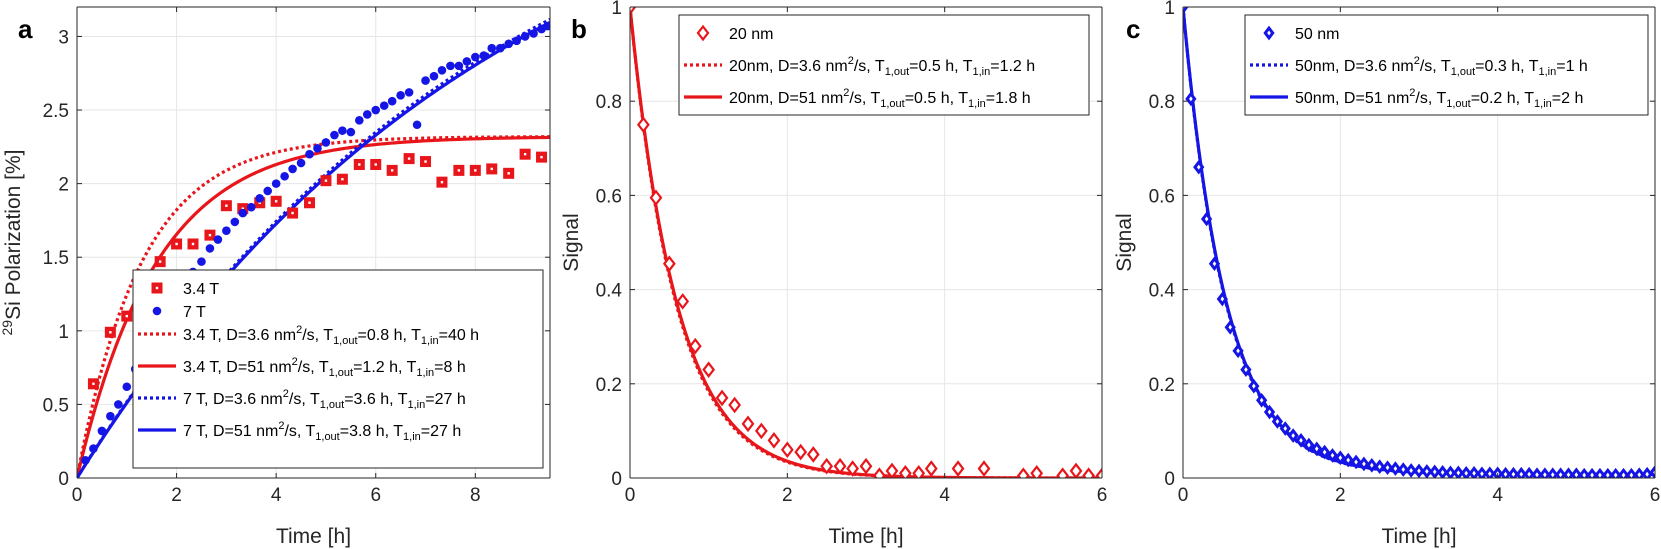  Describe the element at coordinates (1162, 385) in the screenshot. I see `y-tick-label: 0.2` at that location.